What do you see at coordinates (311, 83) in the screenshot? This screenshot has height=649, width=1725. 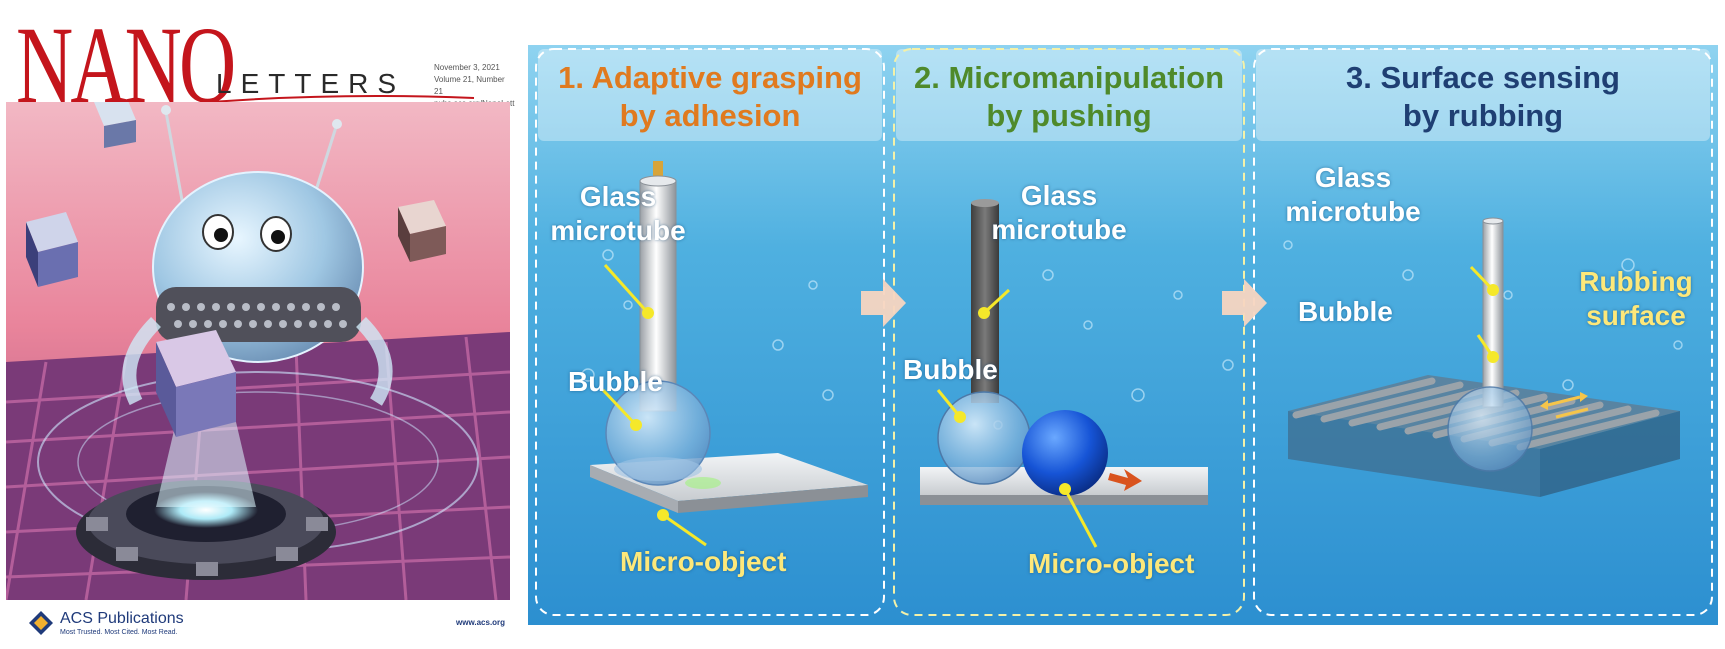 I see `journal-subtitle: LETTERS` at bounding box center [311, 83].